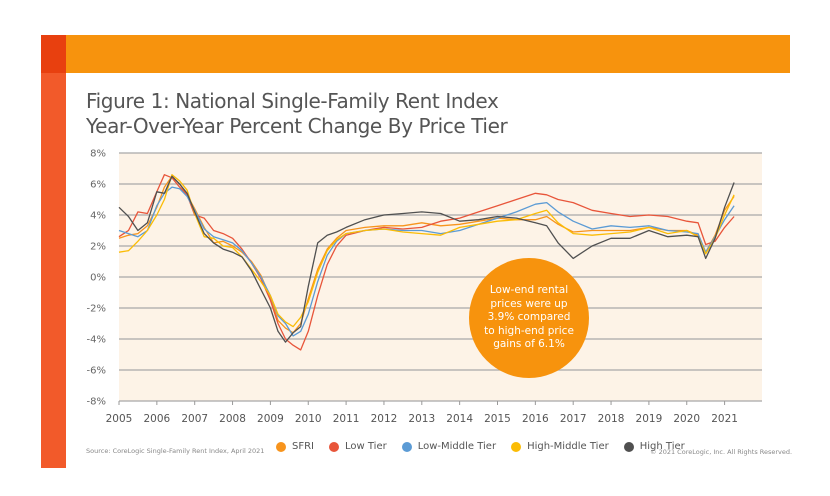  What do you see at coordinates (459, 419) in the screenshot?
I see `x-tick-label: 2014` at bounding box center [459, 419].